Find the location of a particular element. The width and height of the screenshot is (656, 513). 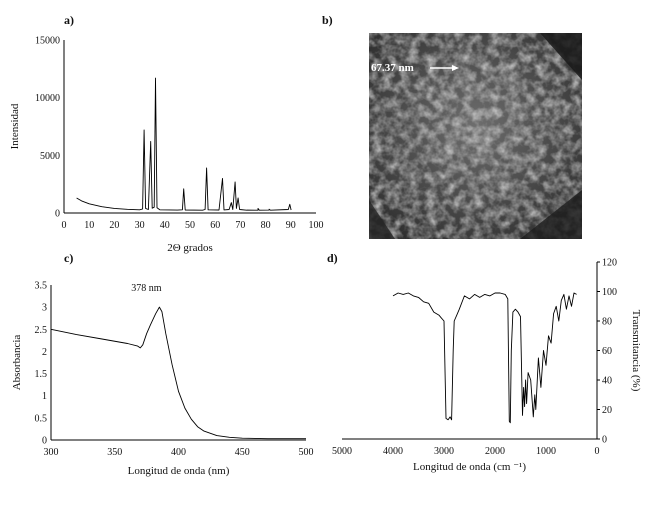

y-tick-label: 1 is located at coordinates (44, 396).